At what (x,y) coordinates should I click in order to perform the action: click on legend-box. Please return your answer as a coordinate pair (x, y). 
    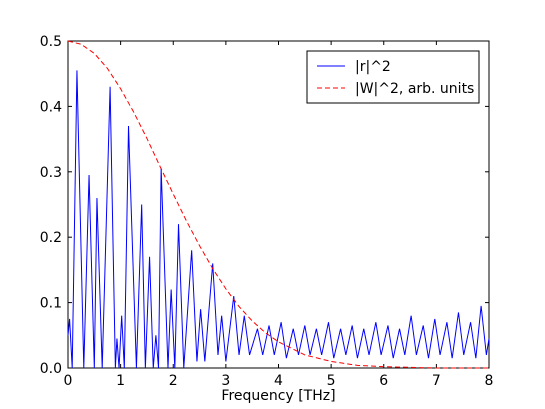
    Looking at the image, I should click on (393, 77).